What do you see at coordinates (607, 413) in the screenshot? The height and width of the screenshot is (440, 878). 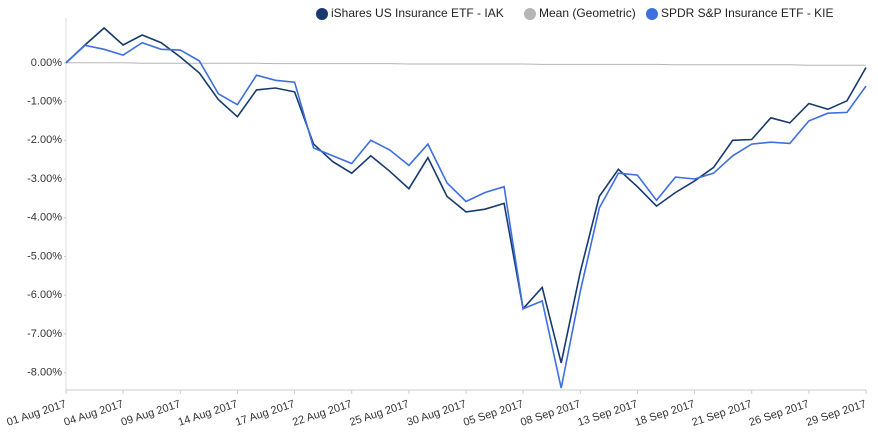 I see `x-tick-label: 13 Sep 2017` at bounding box center [607, 413].